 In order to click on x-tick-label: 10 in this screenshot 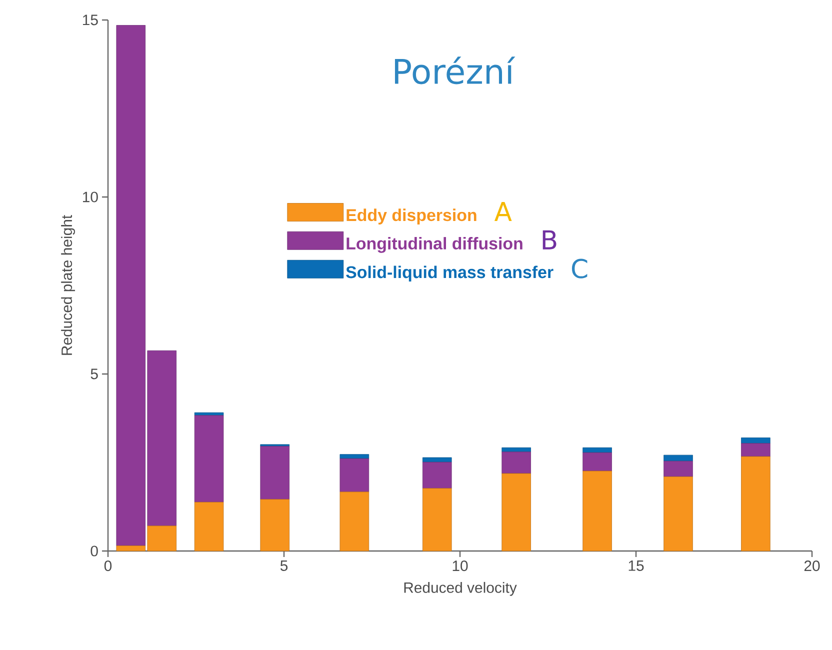, I will do `click(460, 566)`.